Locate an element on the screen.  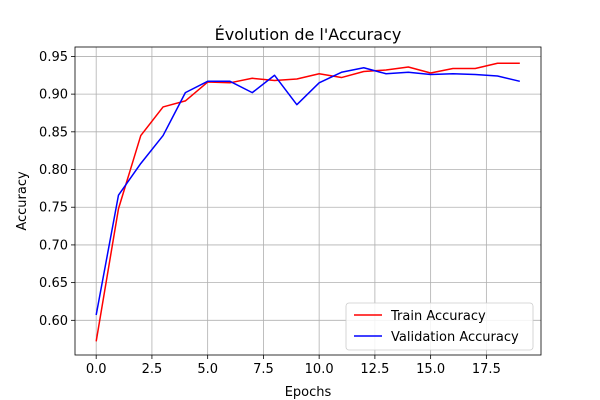
legend-label-train: Train Accuracy is located at coordinates (438, 316).